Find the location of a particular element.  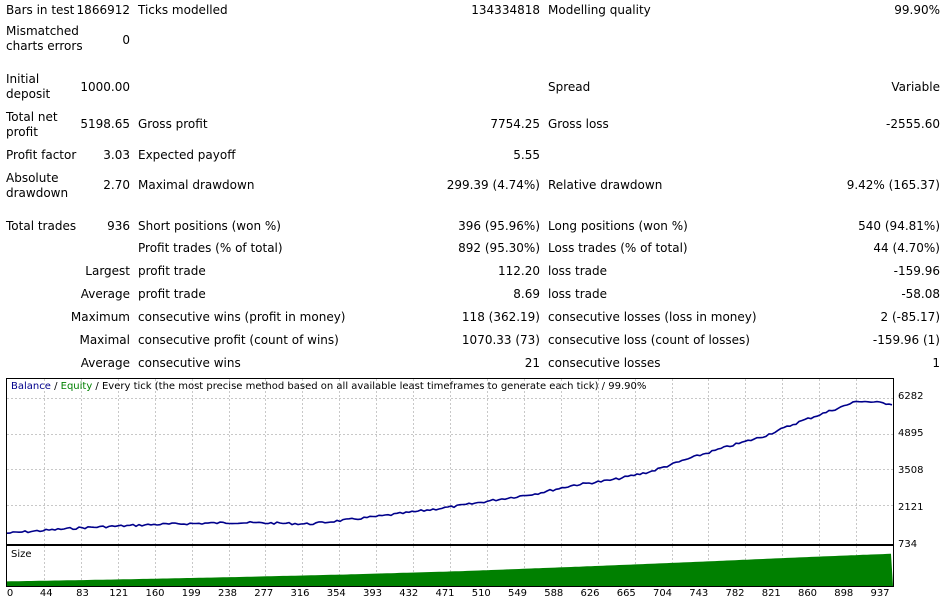

avg-consecutive-wins-value: 21 is located at coordinates (532, 363).